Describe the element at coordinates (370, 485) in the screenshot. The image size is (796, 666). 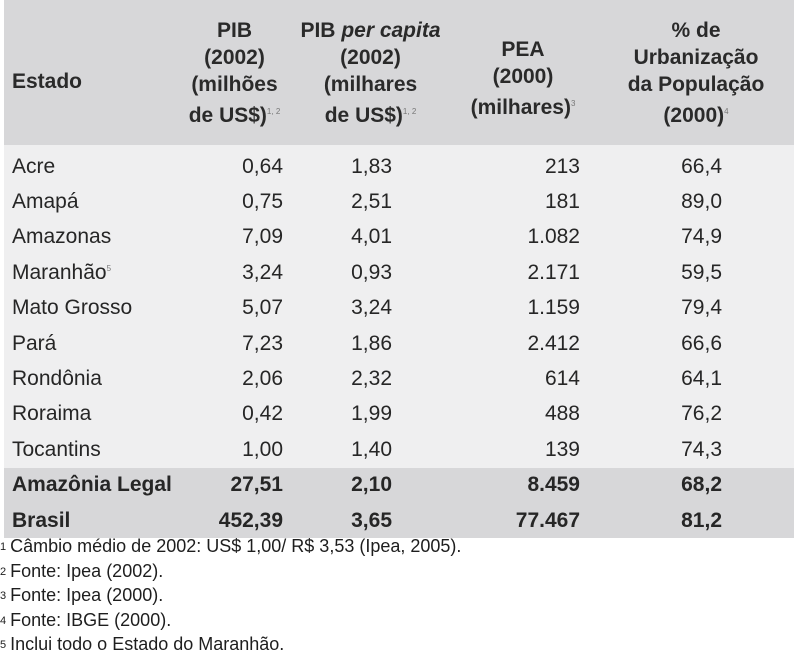
I see `cell-pib-per-capita: 2,10` at that location.